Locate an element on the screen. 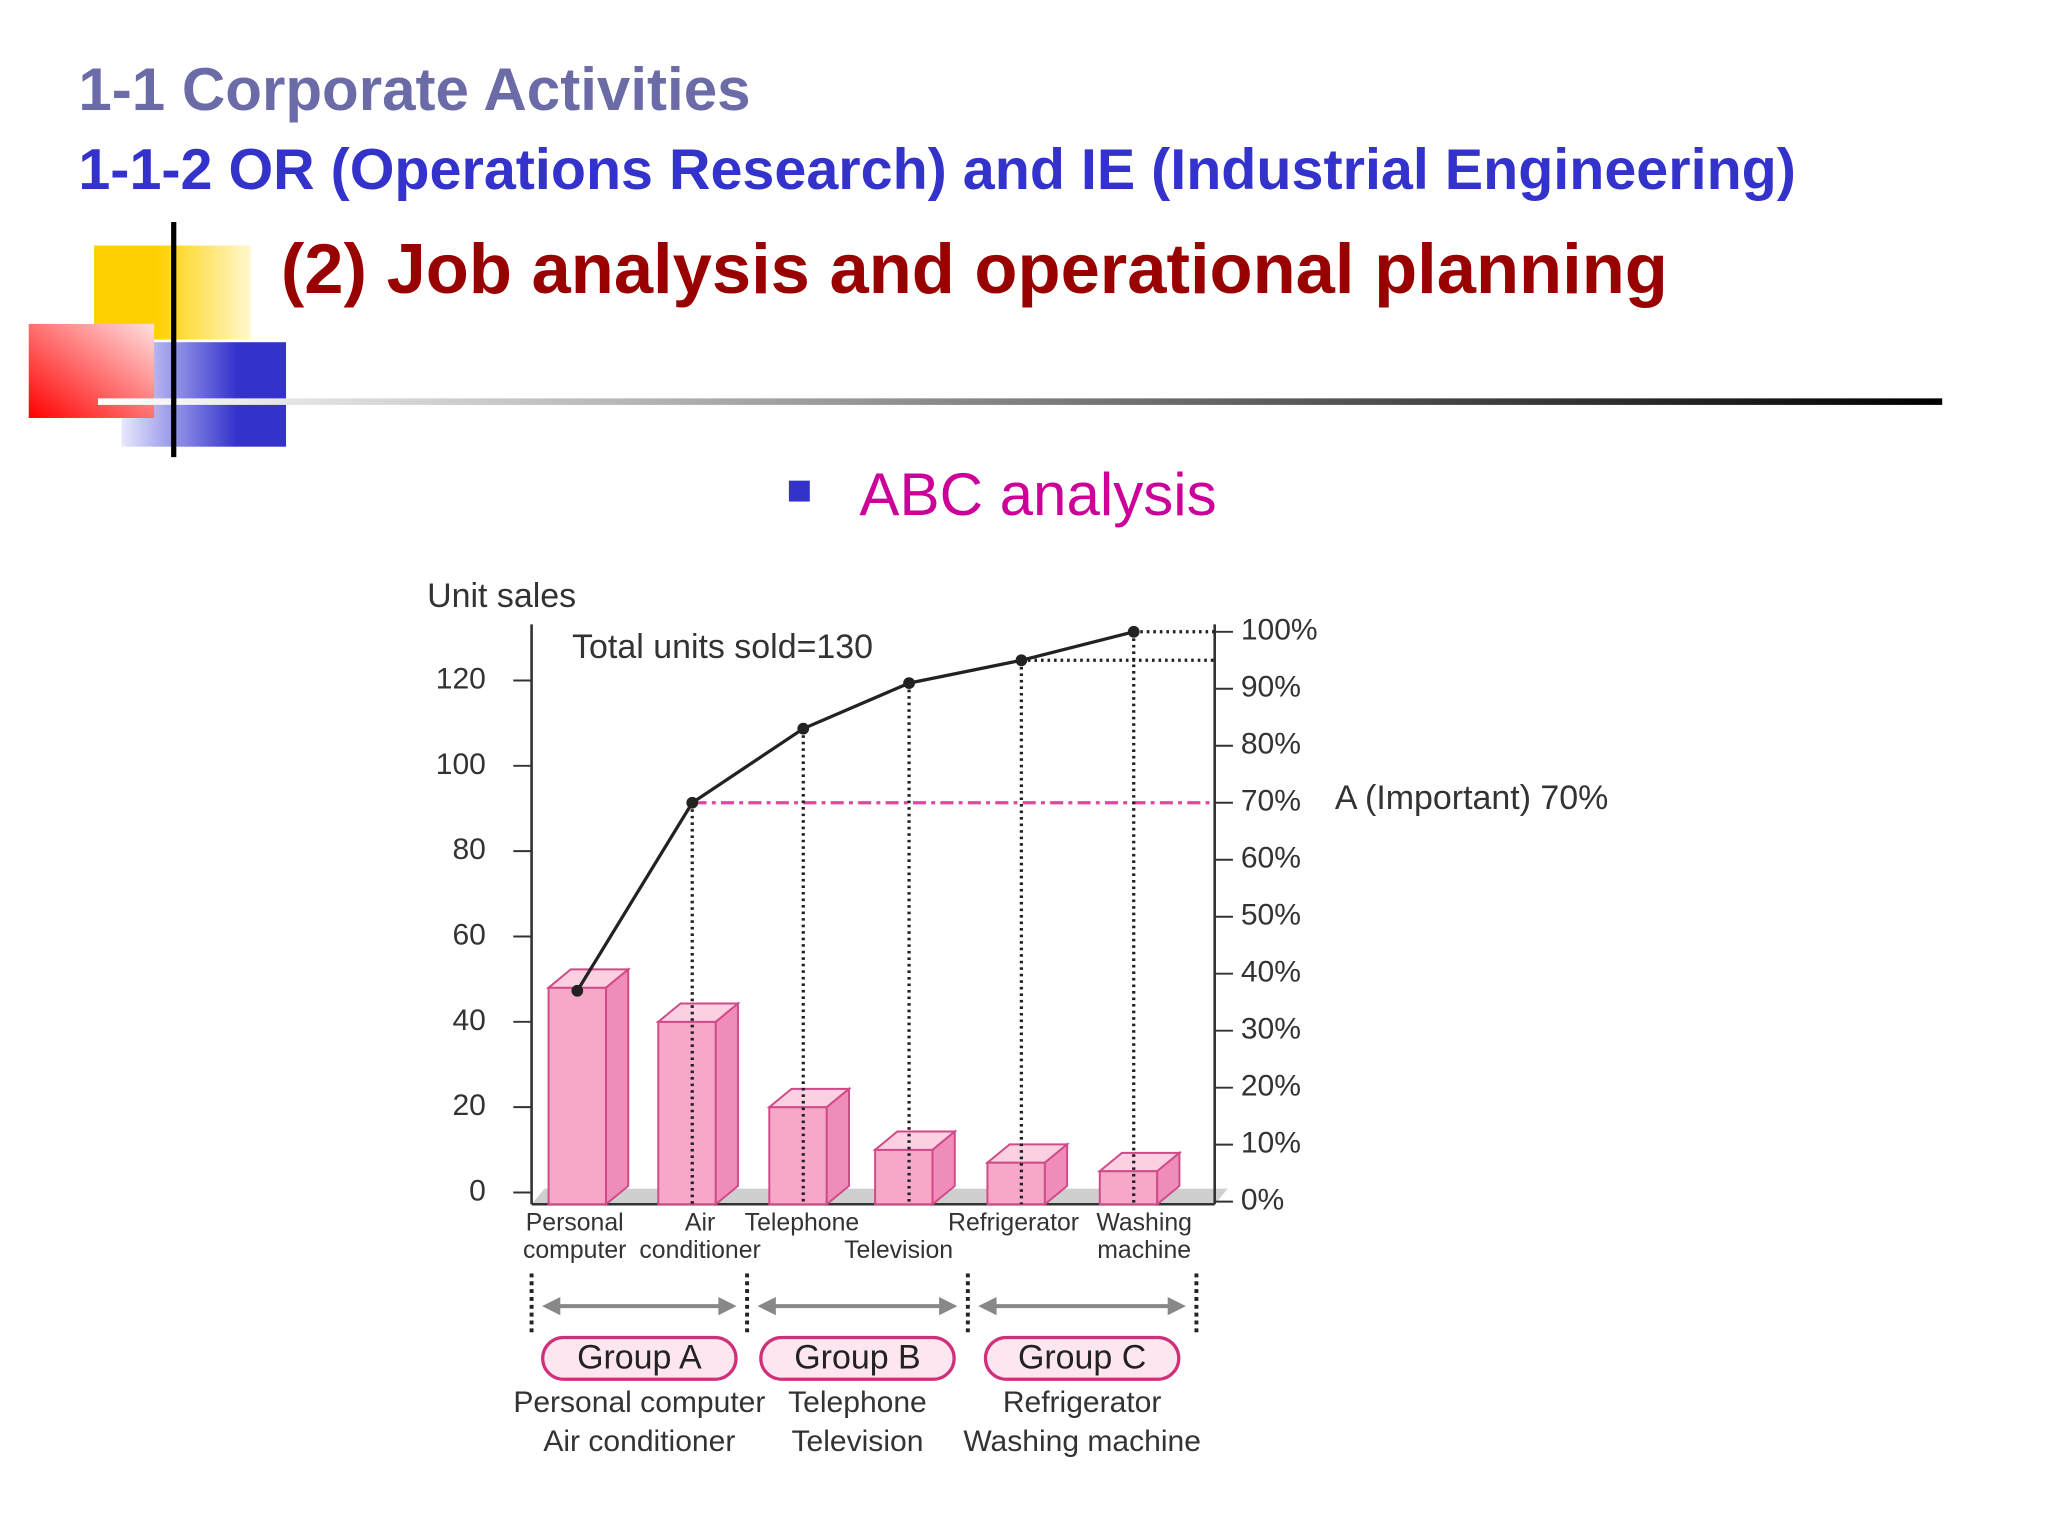  y2-tick-label: 30% is located at coordinates (1271, 1029).